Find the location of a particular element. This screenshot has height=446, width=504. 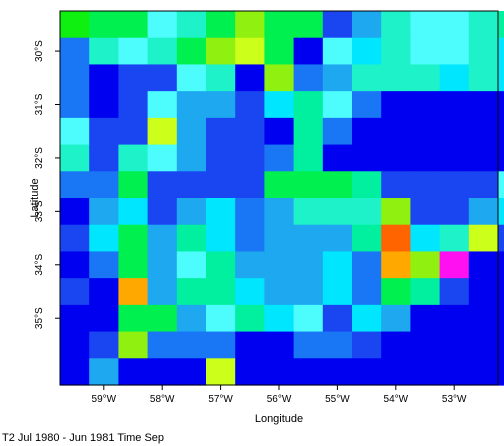

x-axis: 59°W 58°W 57°W 56°W 55°W 54°W 53°W is located at coordinates (279, 395).